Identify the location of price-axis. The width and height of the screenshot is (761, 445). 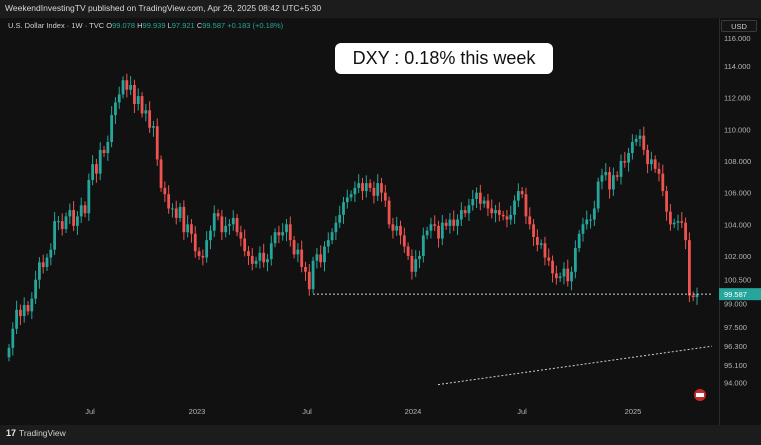
(740, 221).